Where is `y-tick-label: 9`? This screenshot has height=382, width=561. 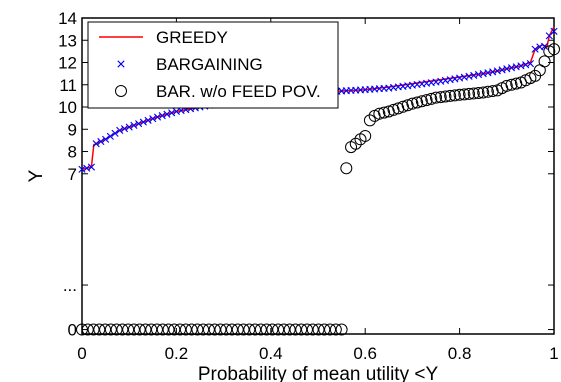 y-tick-label: 9 is located at coordinates (72, 129).